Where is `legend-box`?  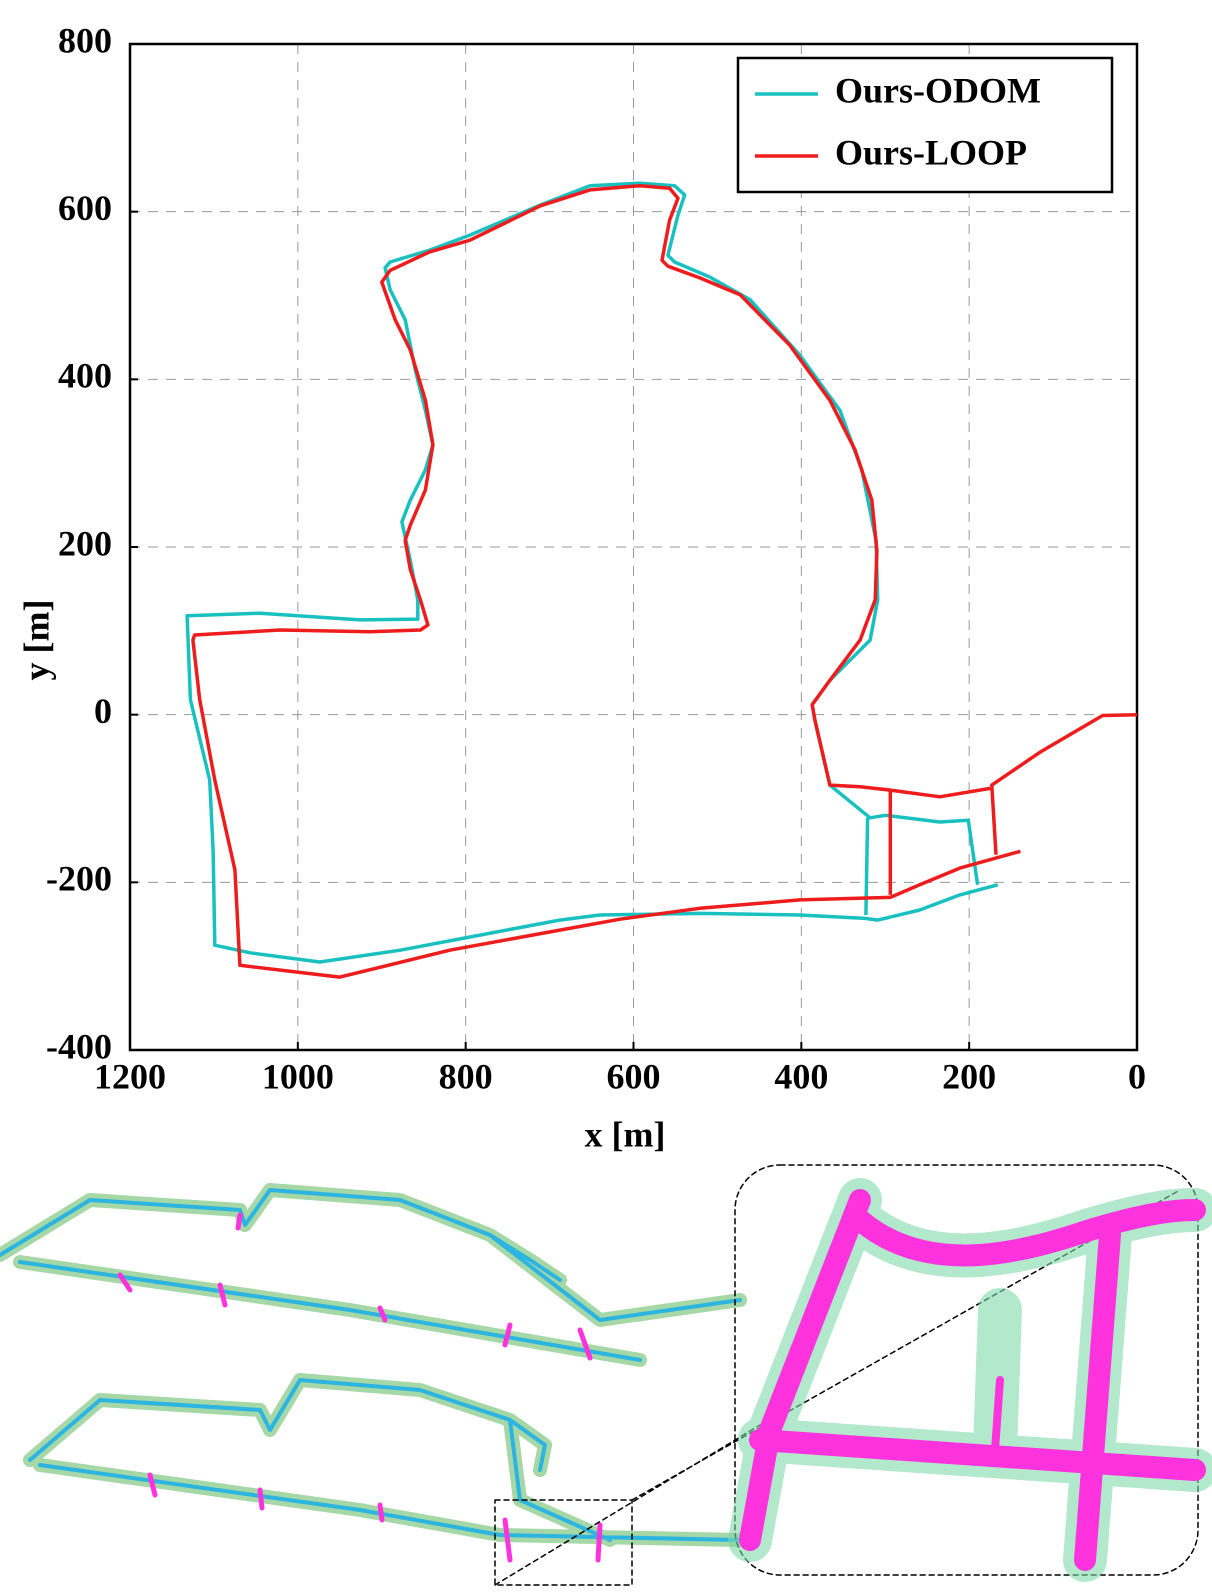
legend-box is located at coordinates (925, 125).